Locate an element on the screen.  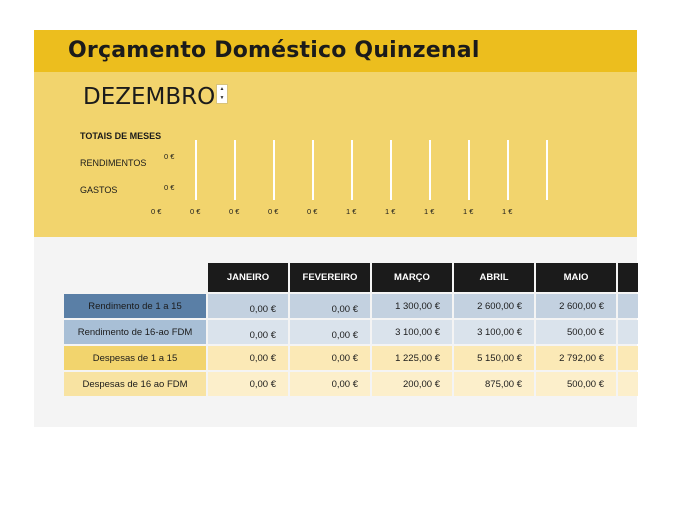
title-bar is located at coordinates (335, 51).